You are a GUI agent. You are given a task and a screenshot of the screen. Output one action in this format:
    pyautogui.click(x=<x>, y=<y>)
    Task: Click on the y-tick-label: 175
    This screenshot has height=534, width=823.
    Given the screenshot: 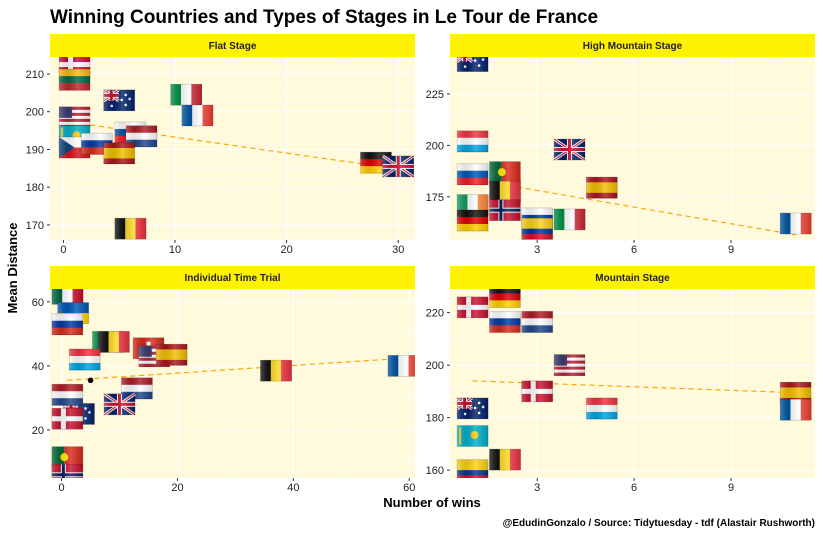 What is the action you would take?
    pyautogui.click(x=435, y=198)
    